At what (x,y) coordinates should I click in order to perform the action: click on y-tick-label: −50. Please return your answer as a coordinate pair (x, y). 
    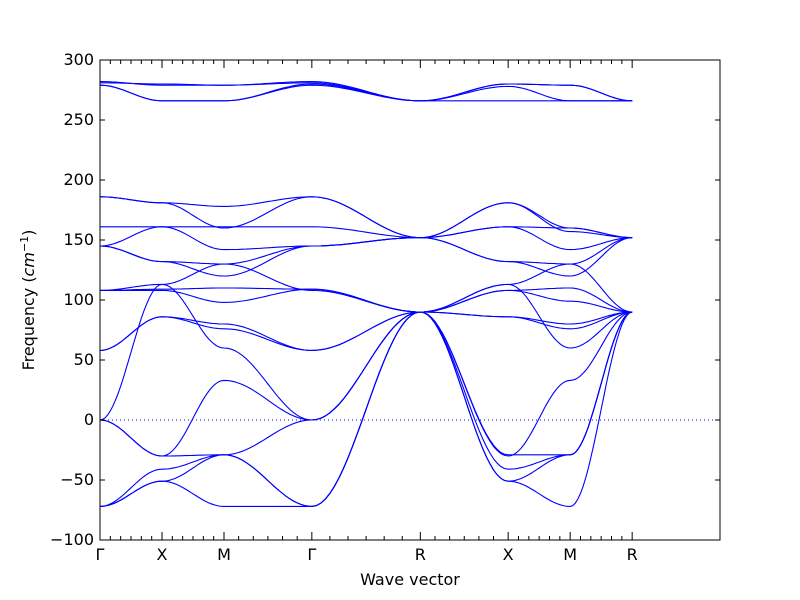
    Looking at the image, I should click on (77, 479).